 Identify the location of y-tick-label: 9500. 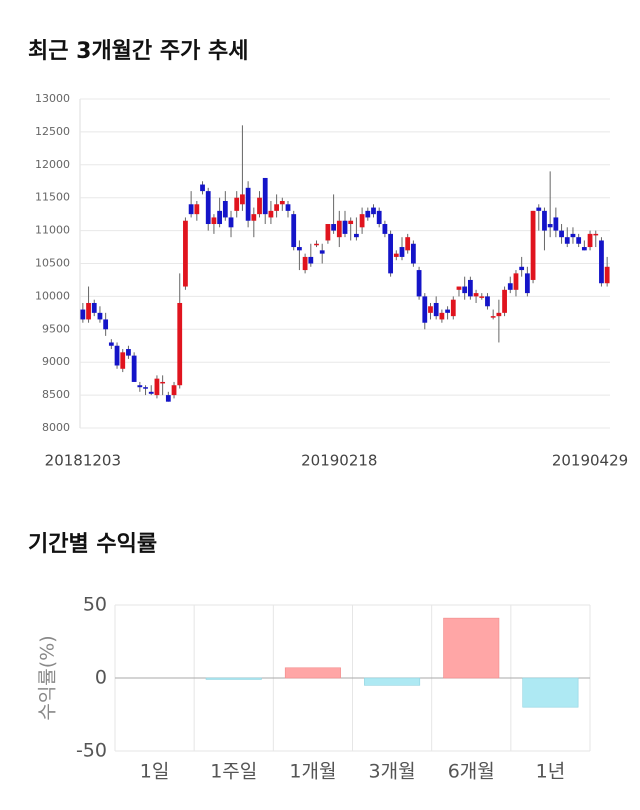
(56, 328).